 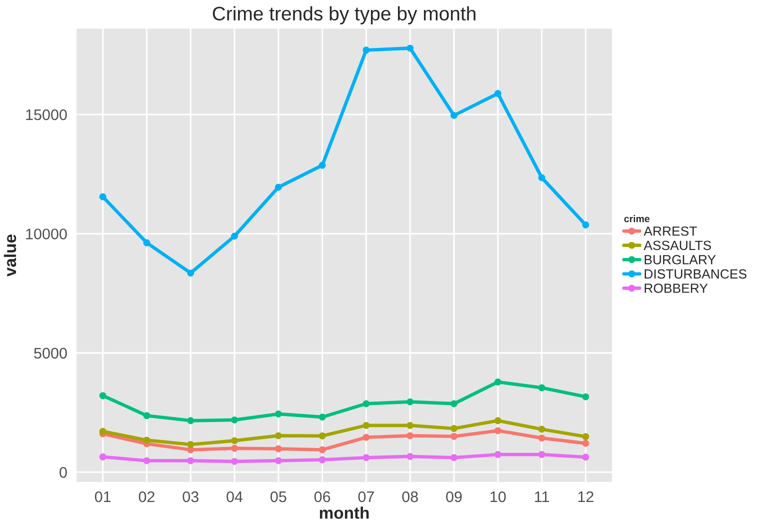 What do you see at coordinates (234, 496) in the screenshot?
I see `x-tick-label: 04` at bounding box center [234, 496].